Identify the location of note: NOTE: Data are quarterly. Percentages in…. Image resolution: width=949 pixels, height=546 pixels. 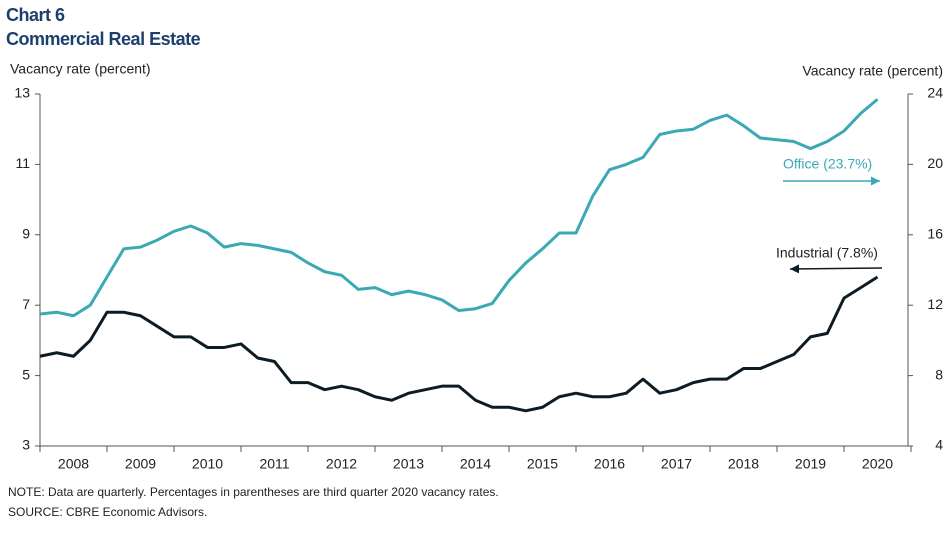
(253, 492).